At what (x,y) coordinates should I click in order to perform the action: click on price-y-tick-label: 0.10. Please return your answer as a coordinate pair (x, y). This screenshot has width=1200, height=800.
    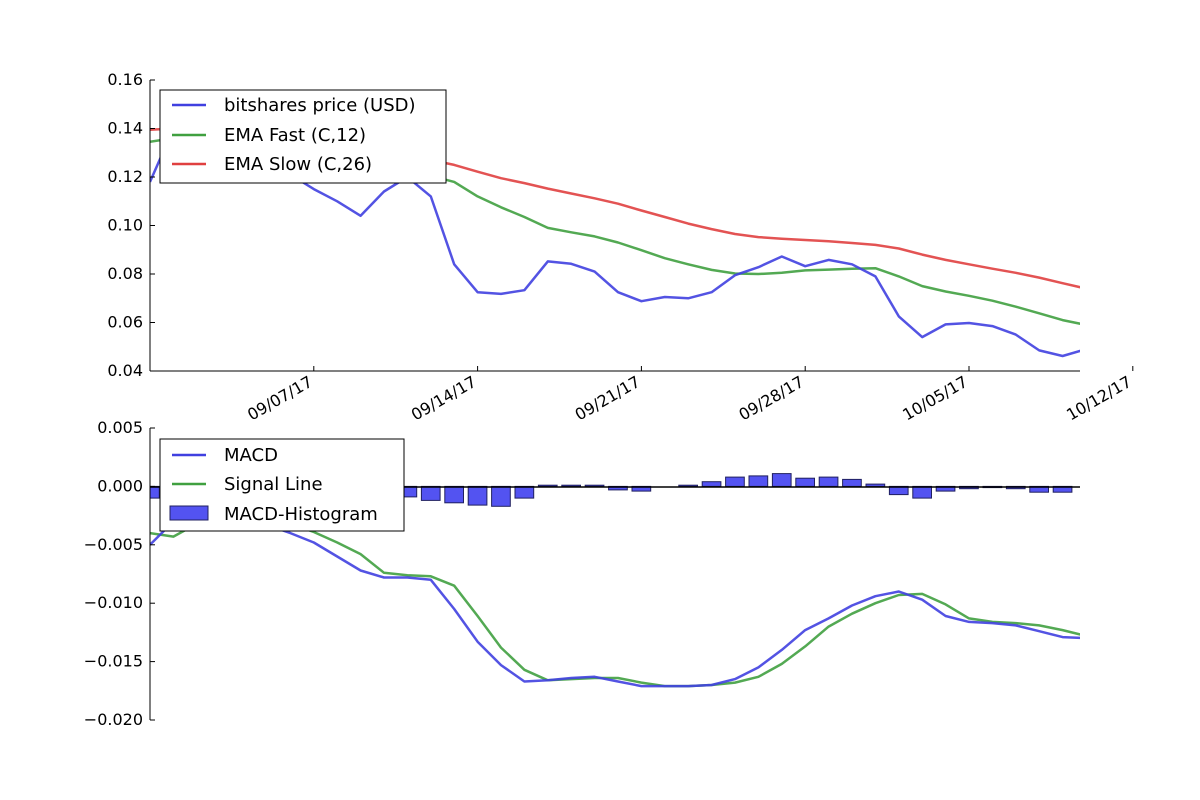
    Looking at the image, I should click on (125, 225).